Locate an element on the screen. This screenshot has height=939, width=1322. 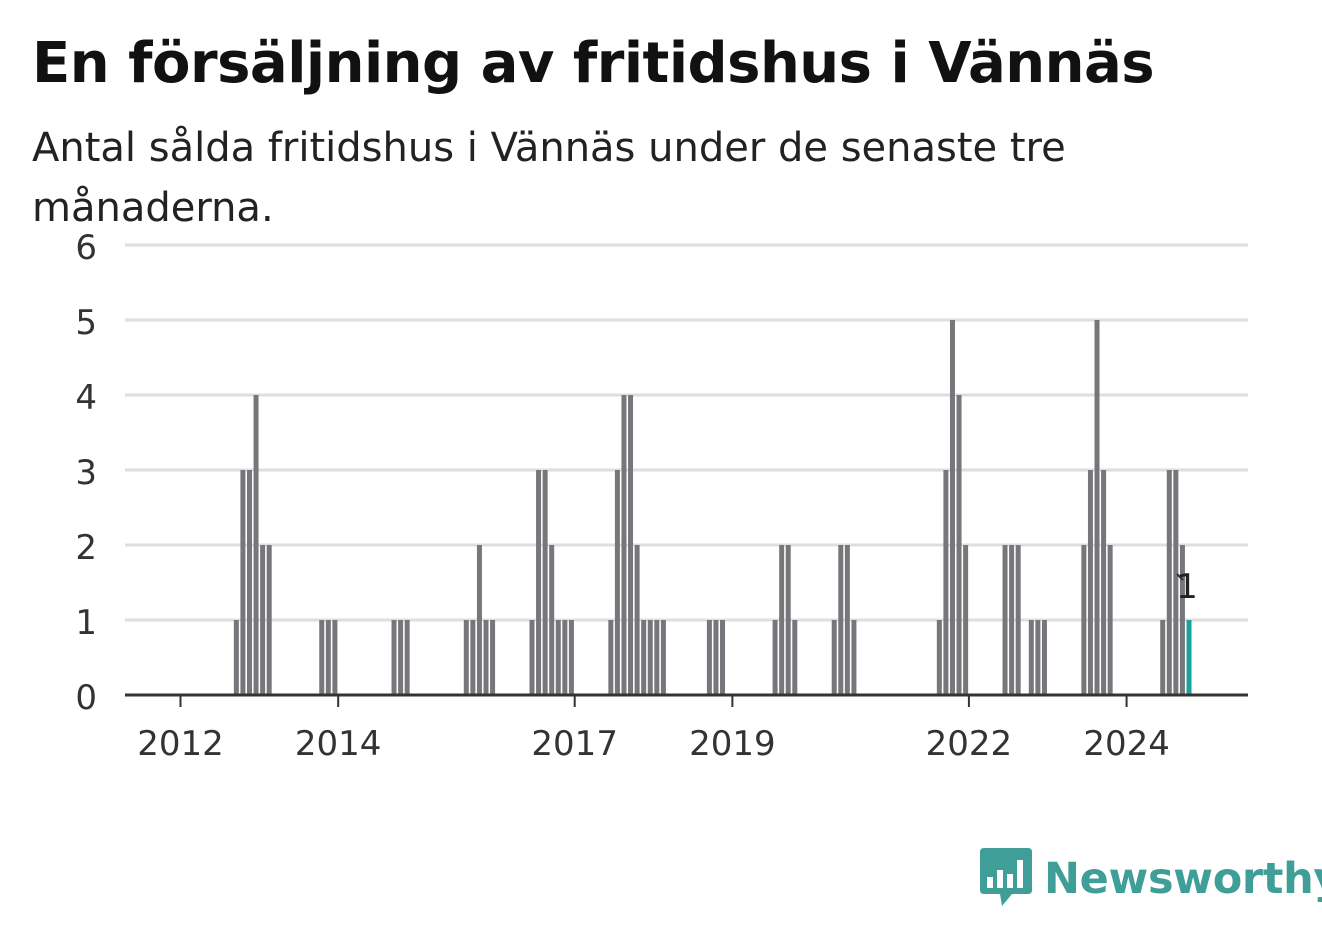
x-tick-label: 2022 is located at coordinates (969, 744).